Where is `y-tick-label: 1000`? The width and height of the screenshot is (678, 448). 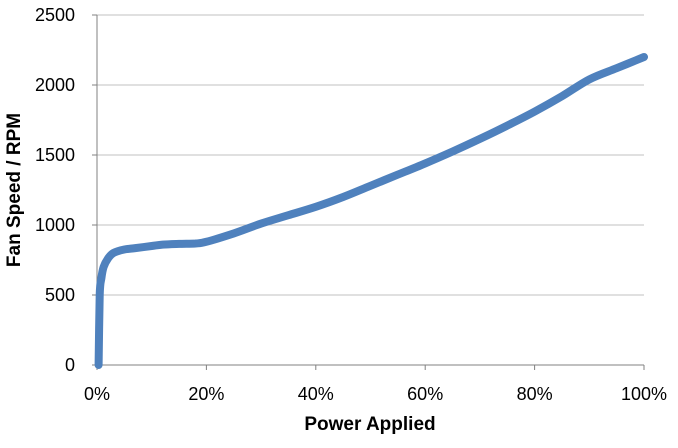
y-tick-label: 1000 is located at coordinates (55, 225).